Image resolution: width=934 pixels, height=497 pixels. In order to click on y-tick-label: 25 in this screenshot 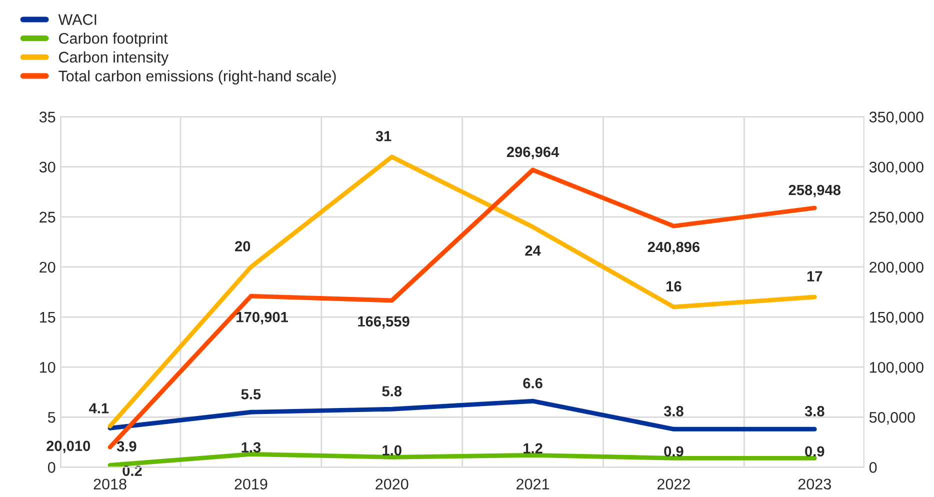, I will do `click(48, 217)`.